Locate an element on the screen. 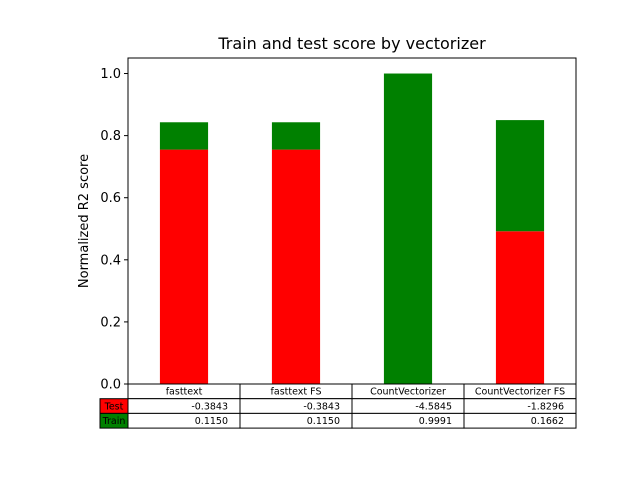  table-cell-value: 0.9991 is located at coordinates (435, 421).